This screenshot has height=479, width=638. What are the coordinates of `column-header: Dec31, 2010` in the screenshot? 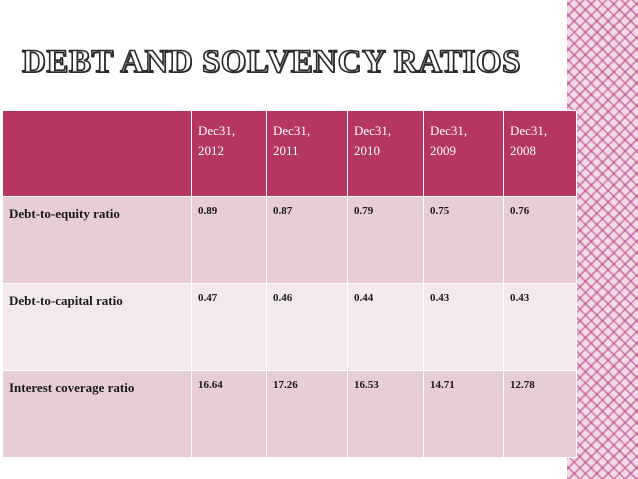 It's located at (385, 153).